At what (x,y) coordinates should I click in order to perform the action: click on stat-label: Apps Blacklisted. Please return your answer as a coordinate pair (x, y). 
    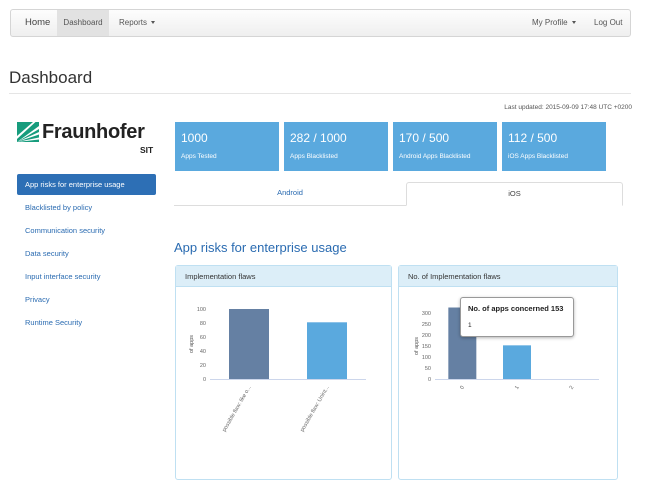
    Looking at the image, I should click on (314, 156).